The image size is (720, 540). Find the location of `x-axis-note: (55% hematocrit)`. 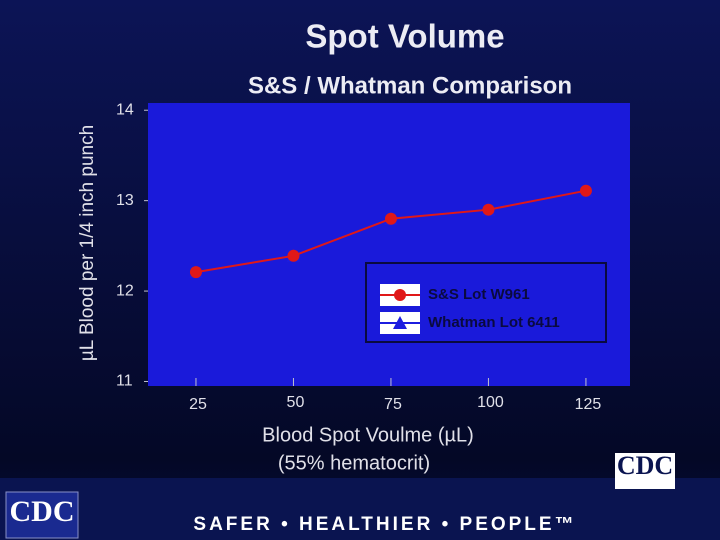

x-axis-note: (55% hematocrit) is located at coordinates (354, 463).